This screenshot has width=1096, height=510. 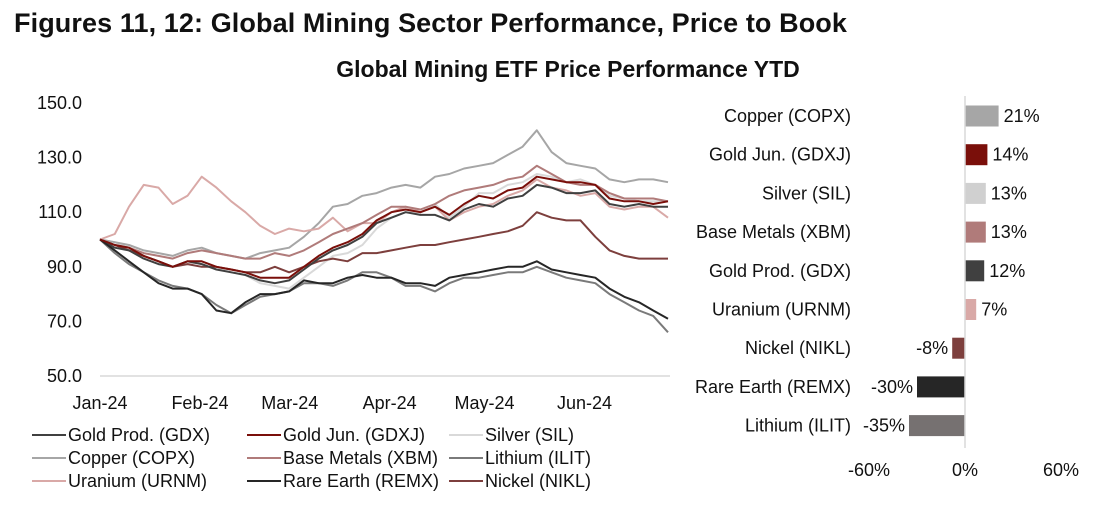 What do you see at coordinates (798, 426) in the screenshot?
I see `bar-category-lithium-ilit: Lithium (ILIT)` at bounding box center [798, 426].